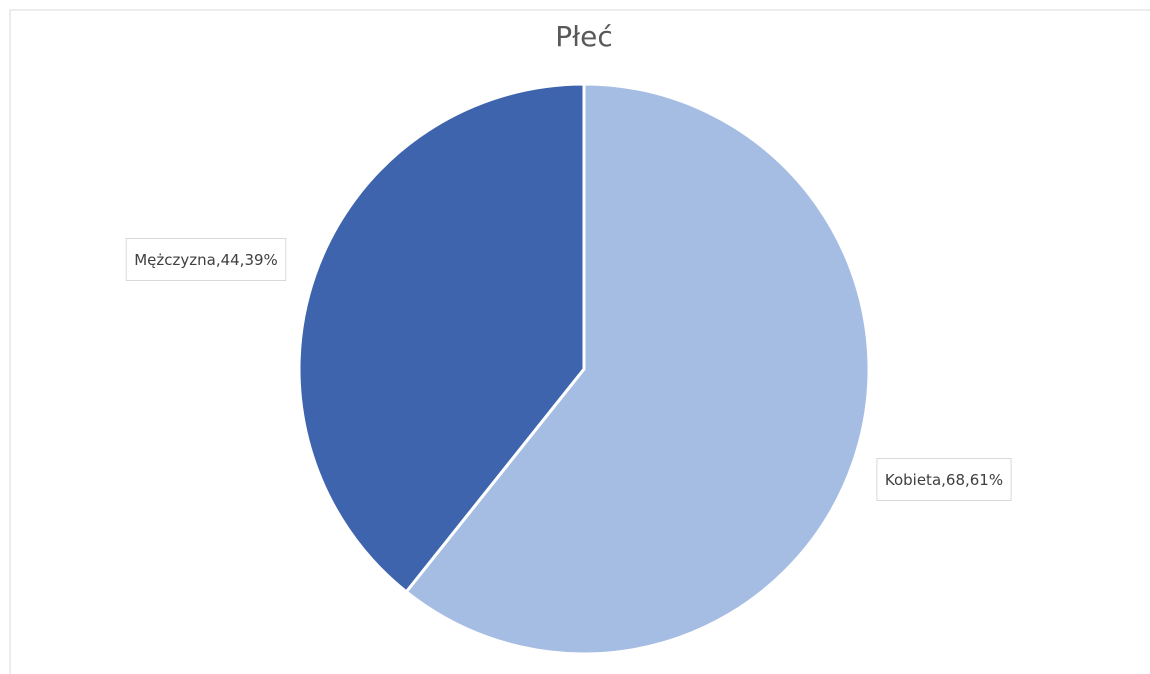 The image size is (1150, 674). What do you see at coordinates (583, 36) in the screenshot?
I see `chart-title: Płeć` at bounding box center [583, 36].